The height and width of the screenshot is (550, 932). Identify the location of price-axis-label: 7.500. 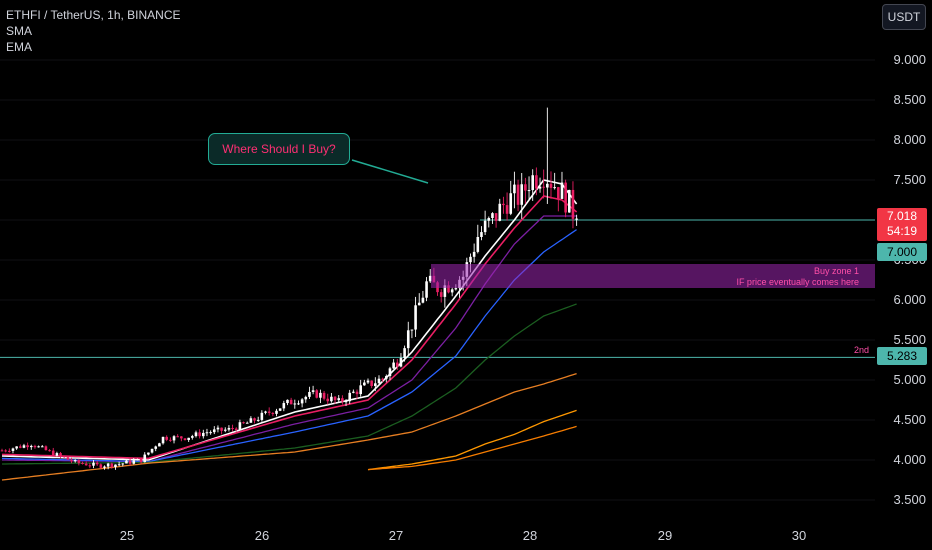
(909, 179).